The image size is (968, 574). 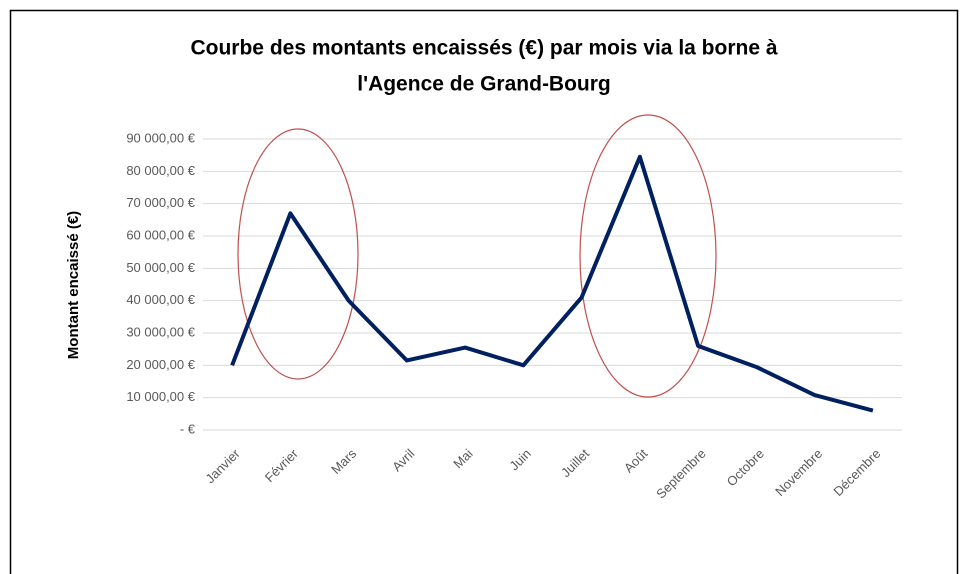 What do you see at coordinates (160, 267) in the screenshot?
I see `y-tick-label: 50 000,00 €` at bounding box center [160, 267].